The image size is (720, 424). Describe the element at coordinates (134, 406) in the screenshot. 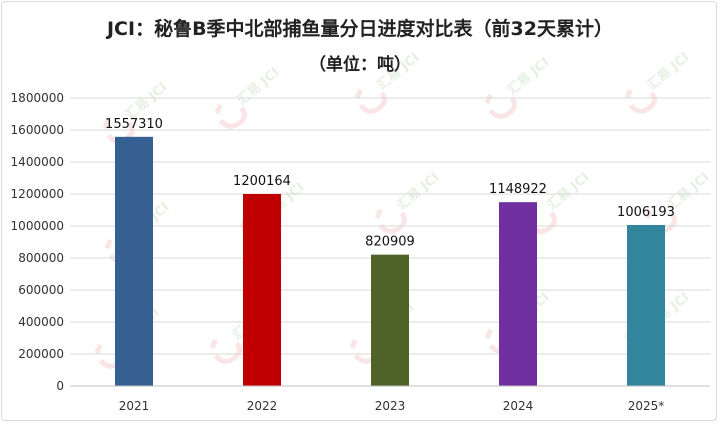

I see `x-tick-label: 2021` at that location.